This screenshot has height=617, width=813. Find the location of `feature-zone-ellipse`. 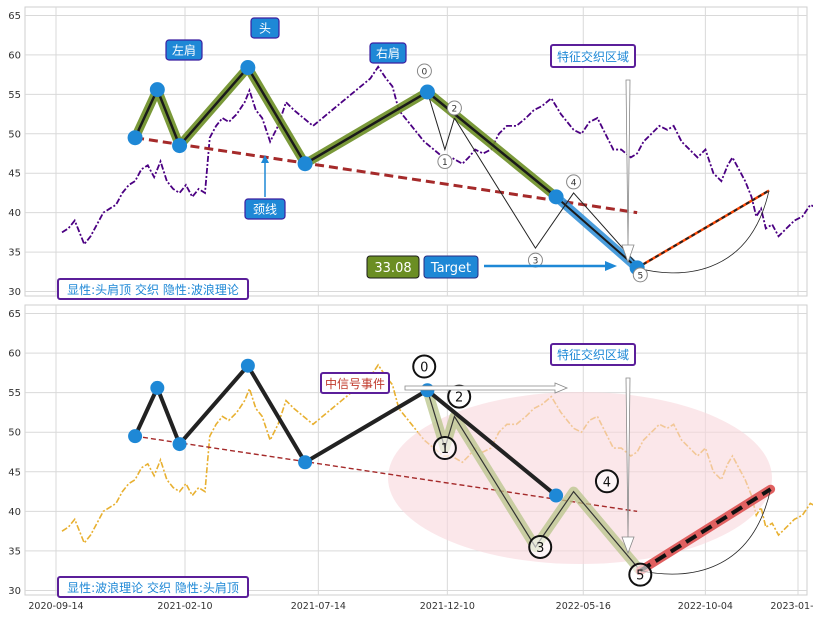

feature-zone-ellipse is located at coordinates (580, 478).